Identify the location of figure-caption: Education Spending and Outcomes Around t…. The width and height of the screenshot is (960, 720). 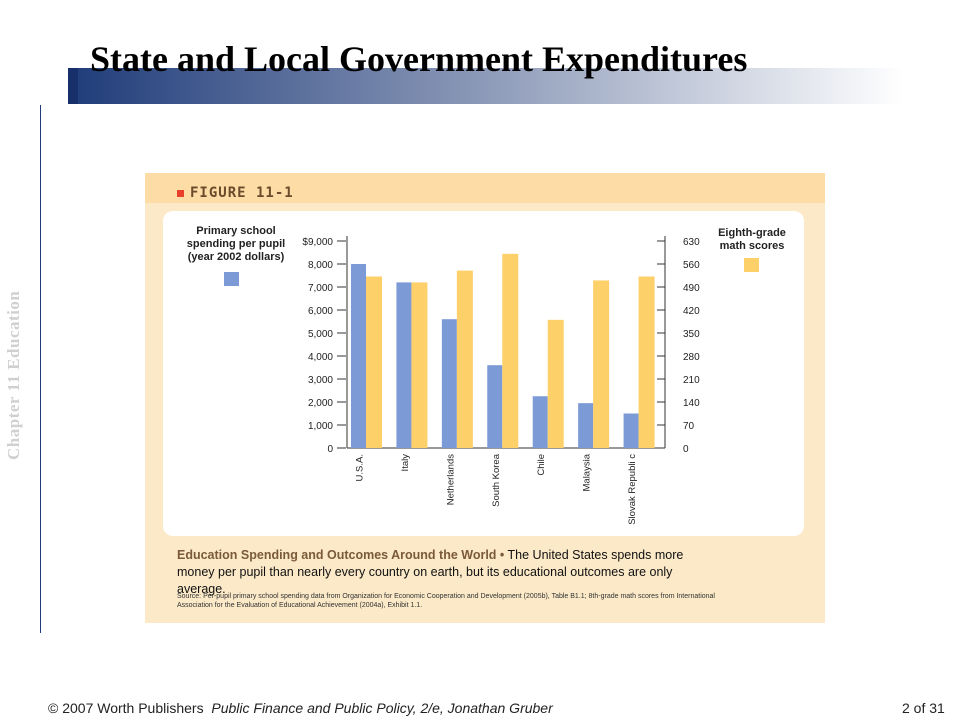
(447, 572).